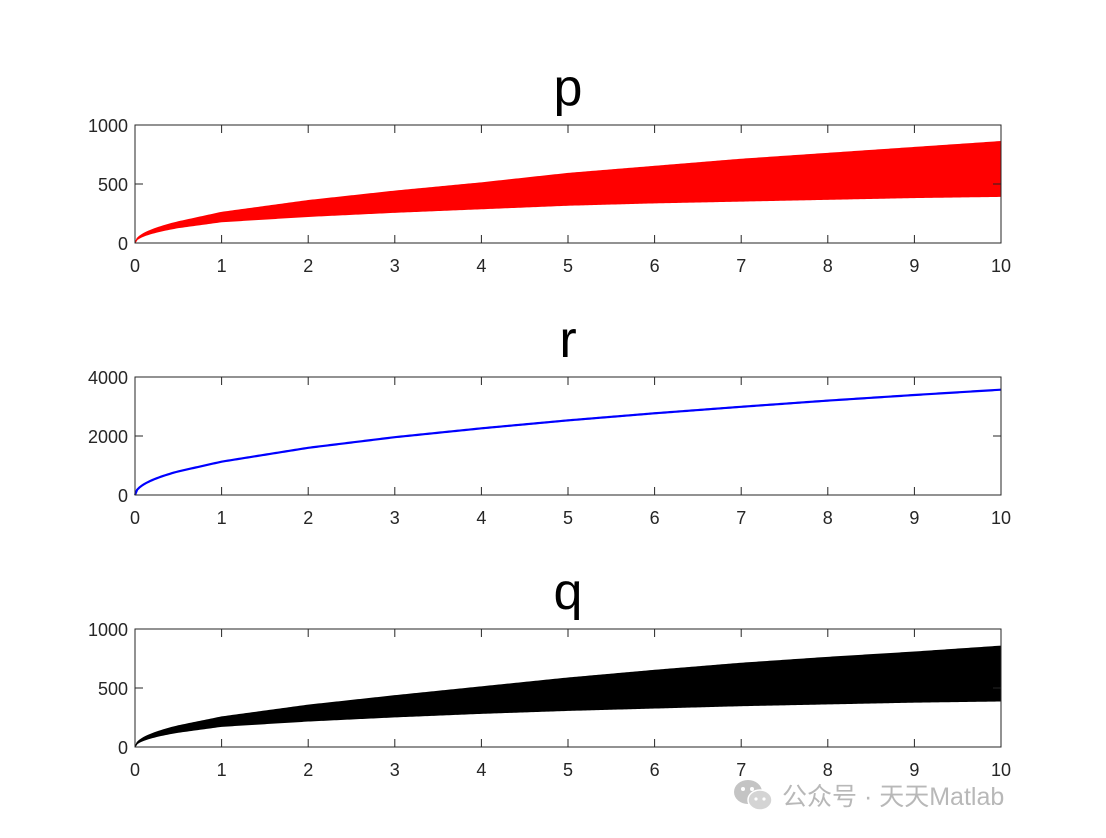 The image size is (1106, 838). I want to click on series-line, so click(567, 442).